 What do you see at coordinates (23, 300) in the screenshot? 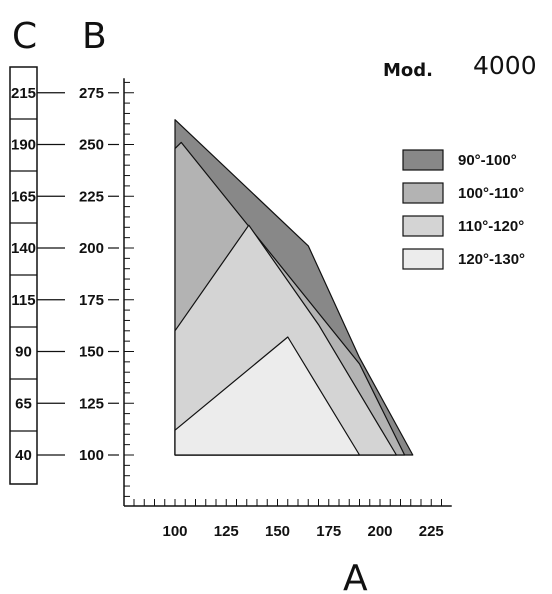
I see `secondary-tick-label: 115` at bounding box center [23, 300].